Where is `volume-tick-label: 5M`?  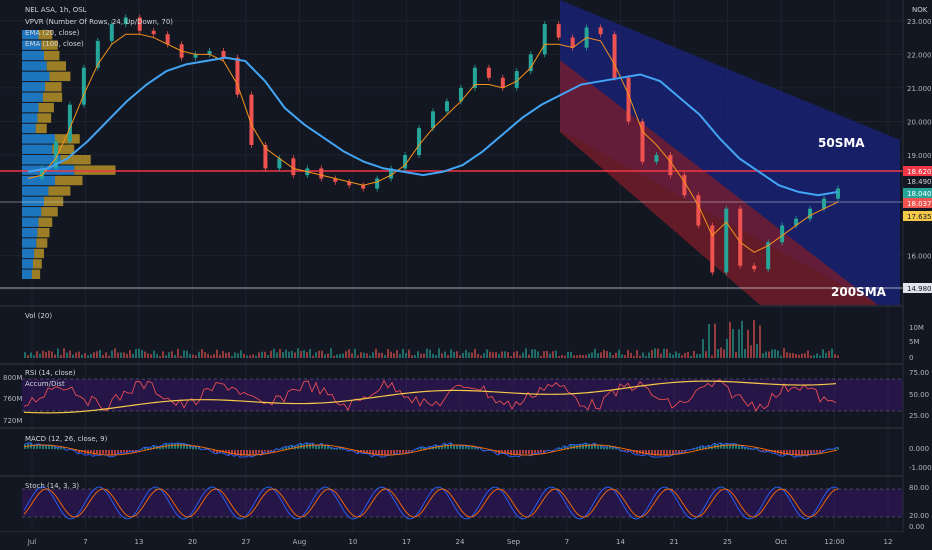
volume-tick-label: 5M is located at coordinates (914, 342).